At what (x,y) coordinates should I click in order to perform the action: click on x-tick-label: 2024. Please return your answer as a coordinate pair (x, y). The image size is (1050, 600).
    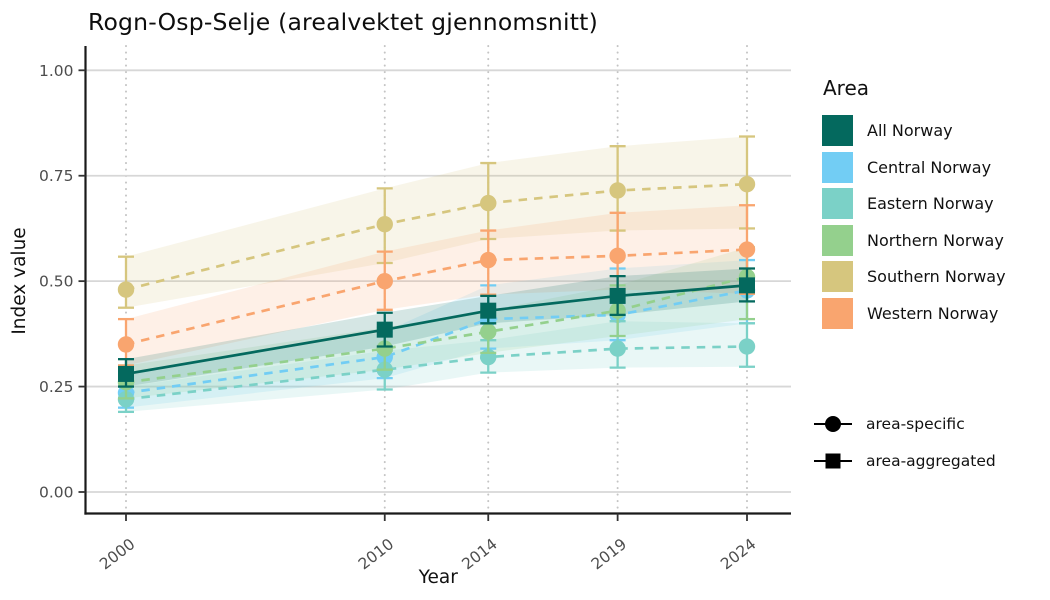
    Looking at the image, I should click on (738, 554).